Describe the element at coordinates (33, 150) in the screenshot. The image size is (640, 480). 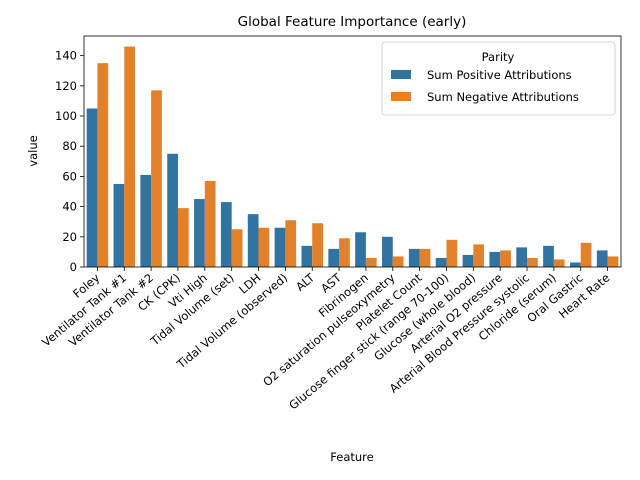
I see `y-axis-title: value` at that location.